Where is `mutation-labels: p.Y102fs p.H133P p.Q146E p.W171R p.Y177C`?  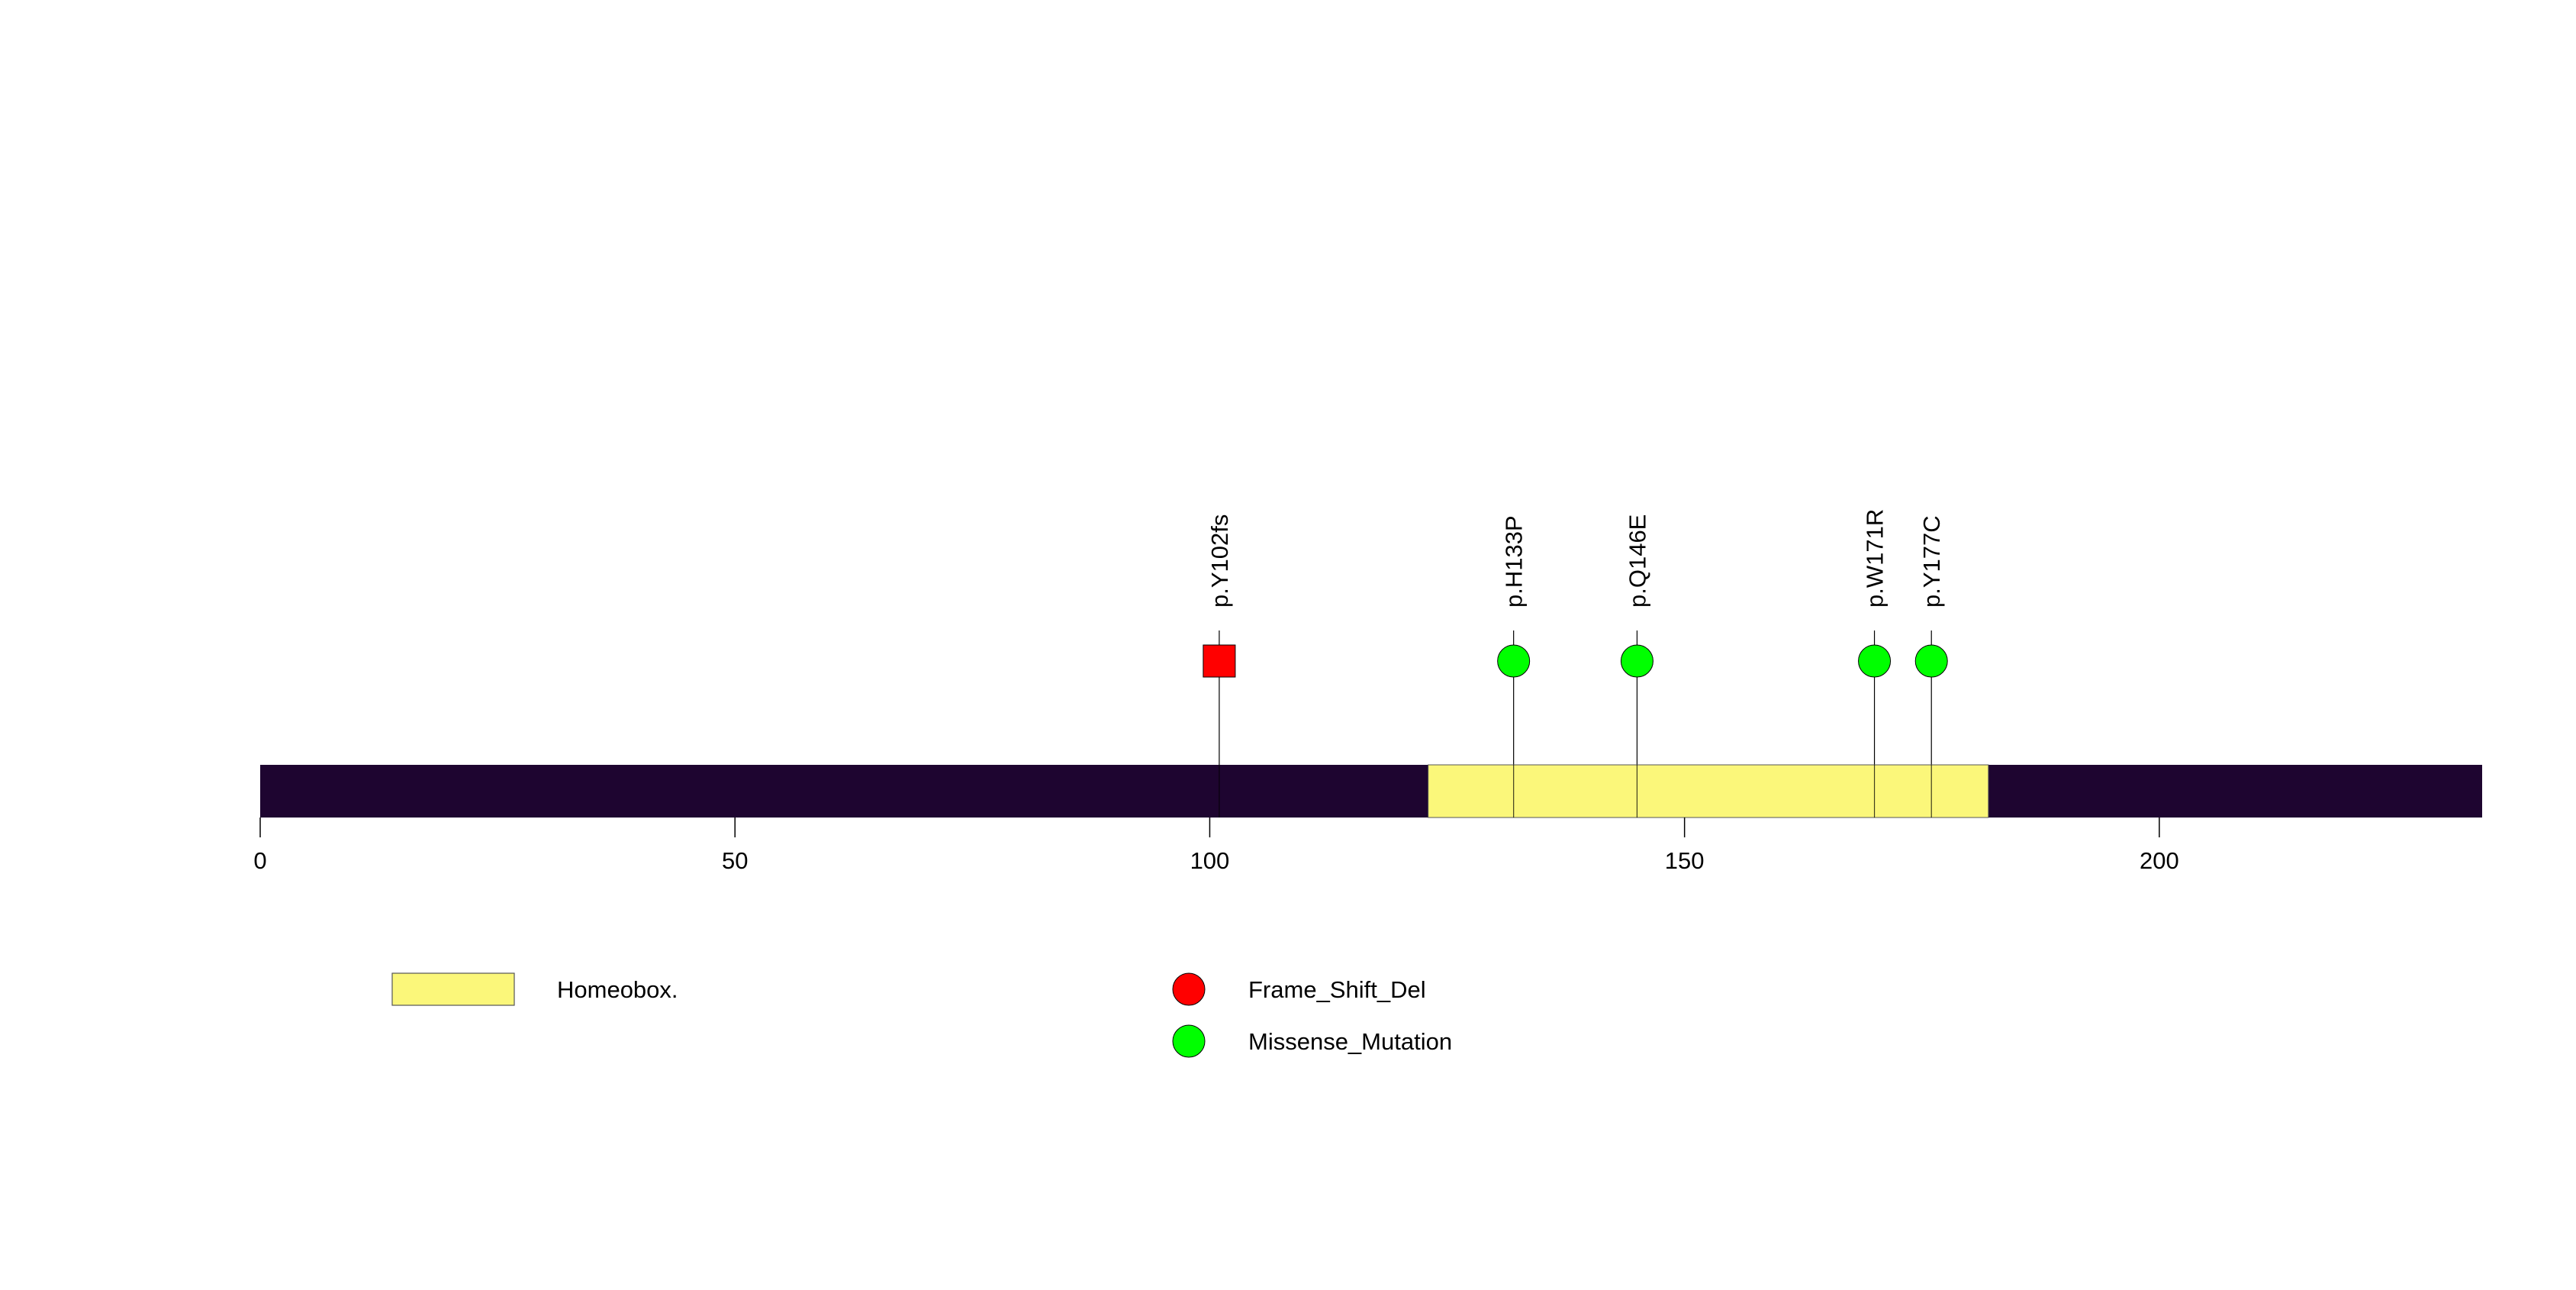 mutation-labels: p.Y102fs p.H133P p.Q146E p.W171R p.Y177C is located at coordinates (1575, 559).